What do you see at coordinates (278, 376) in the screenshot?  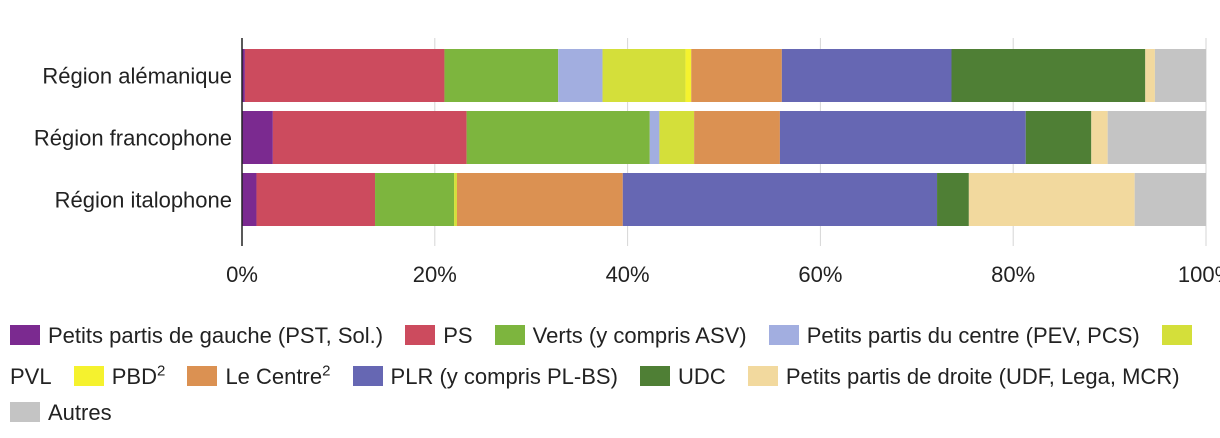 I see `legend-label: Le Centre2` at bounding box center [278, 376].